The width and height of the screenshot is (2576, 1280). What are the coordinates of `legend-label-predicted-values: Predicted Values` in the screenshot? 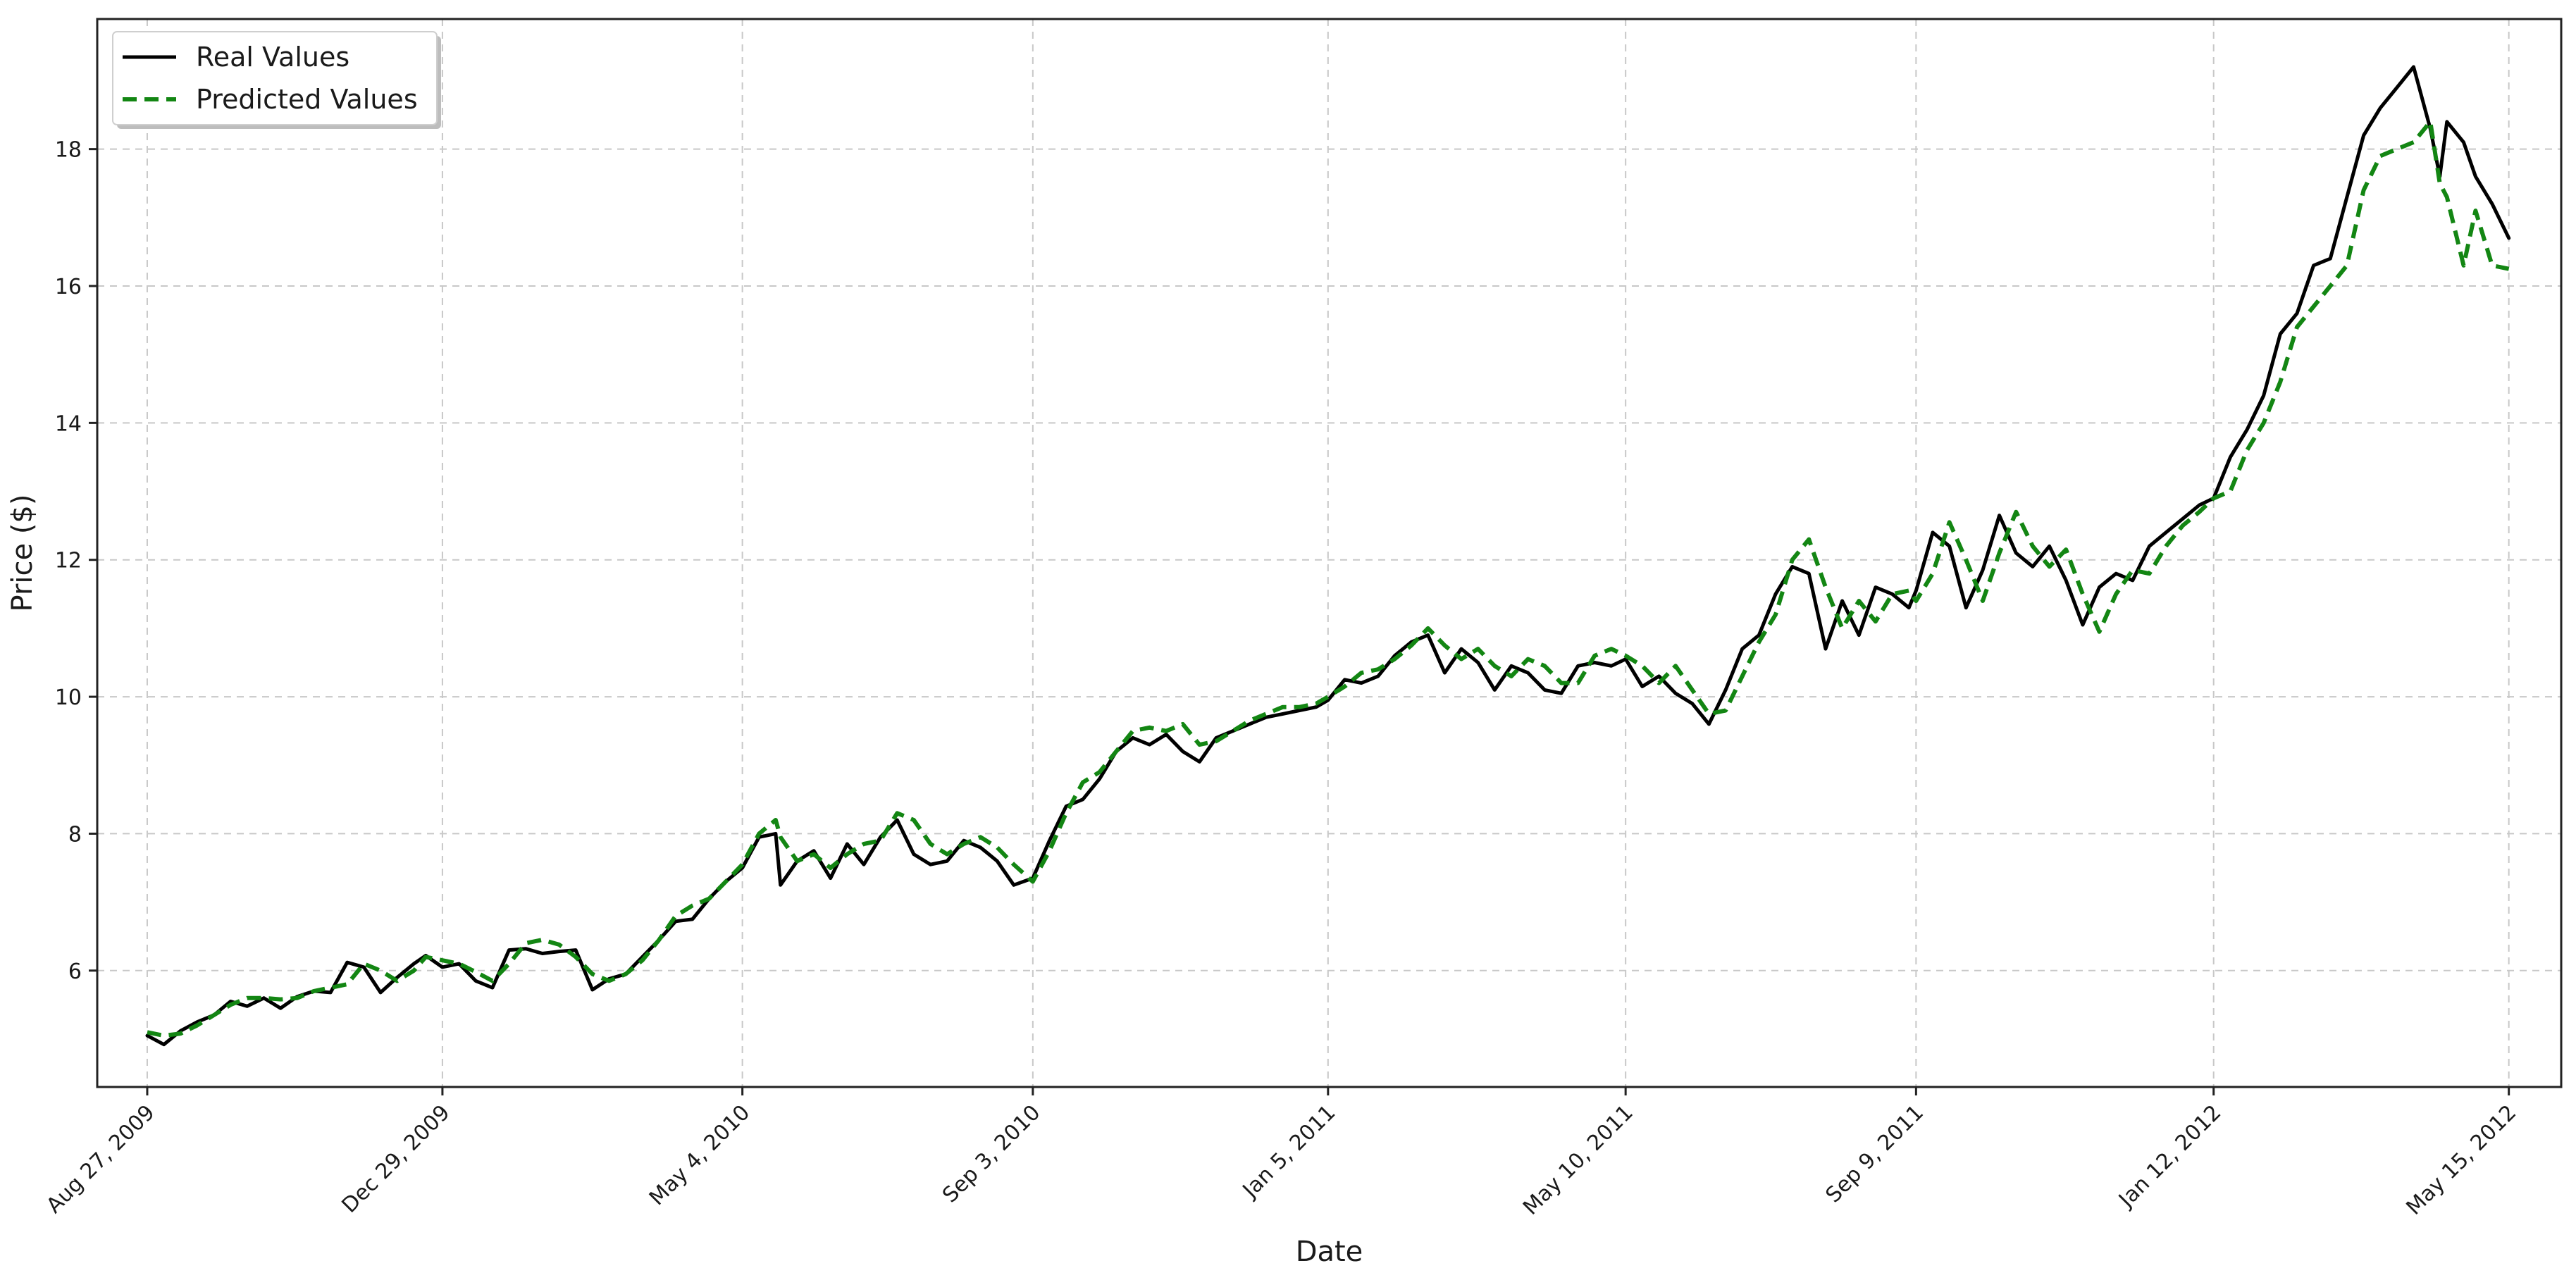 It's located at (307, 99).